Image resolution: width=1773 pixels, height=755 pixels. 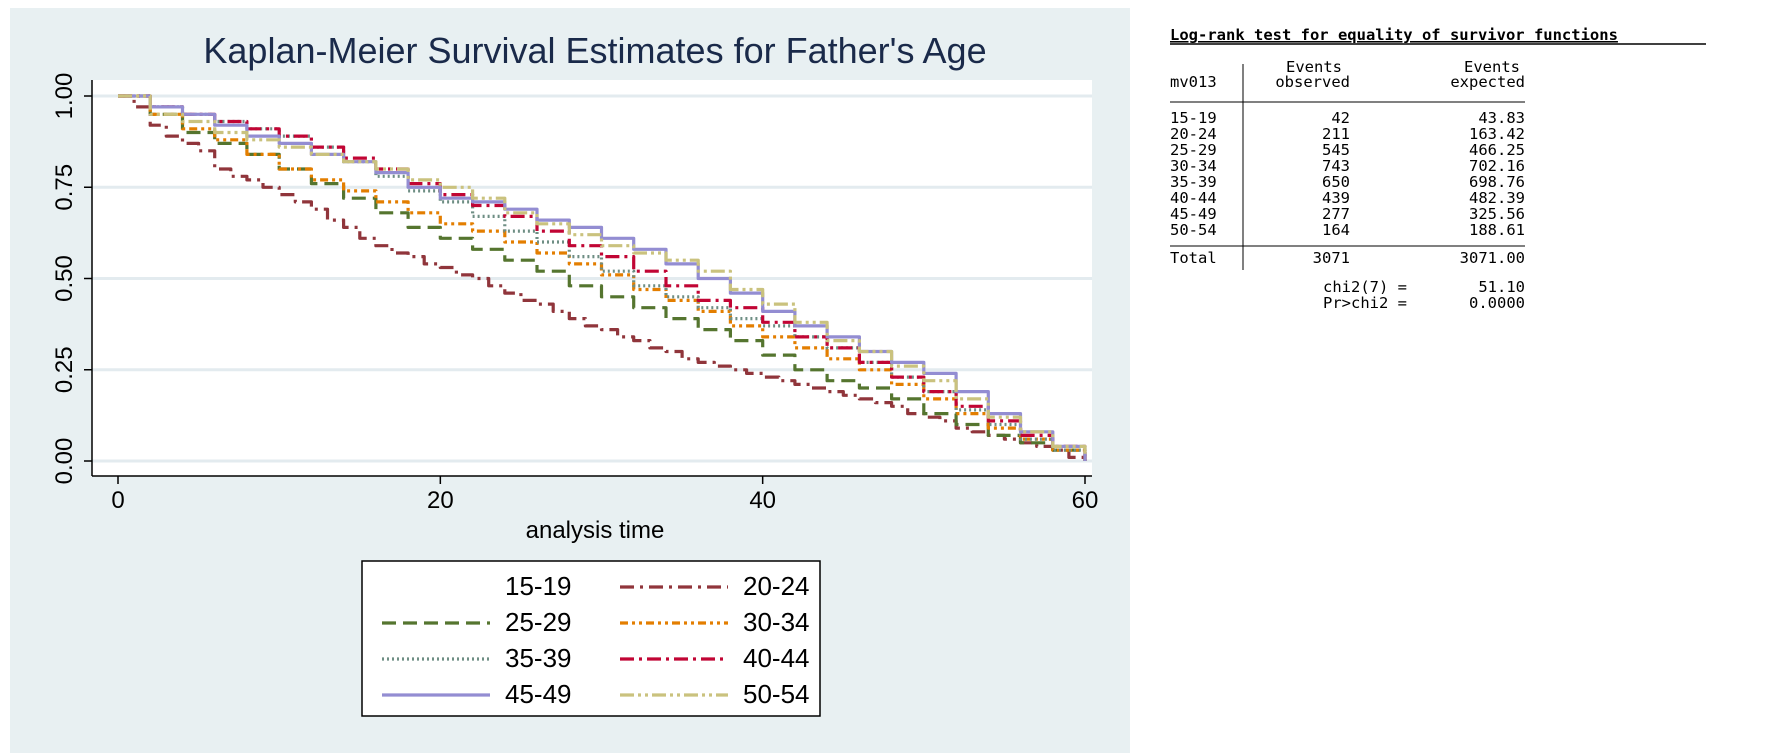 What do you see at coordinates (440, 500) in the screenshot?
I see `x-tick-label: 20` at bounding box center [440, 500].